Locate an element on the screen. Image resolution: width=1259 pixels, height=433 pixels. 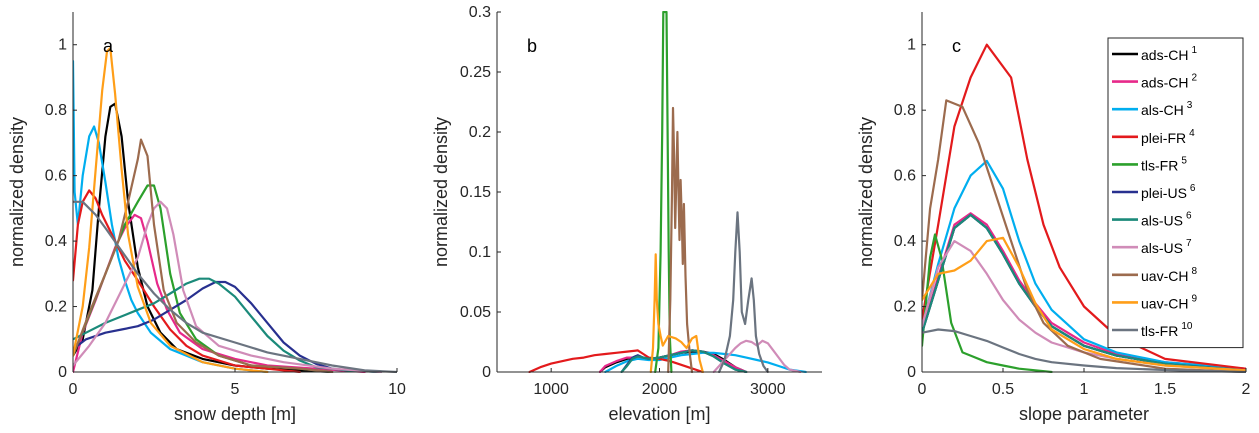
legend-entry-label: als-CH 3 is located at coordinates (1167, 109).